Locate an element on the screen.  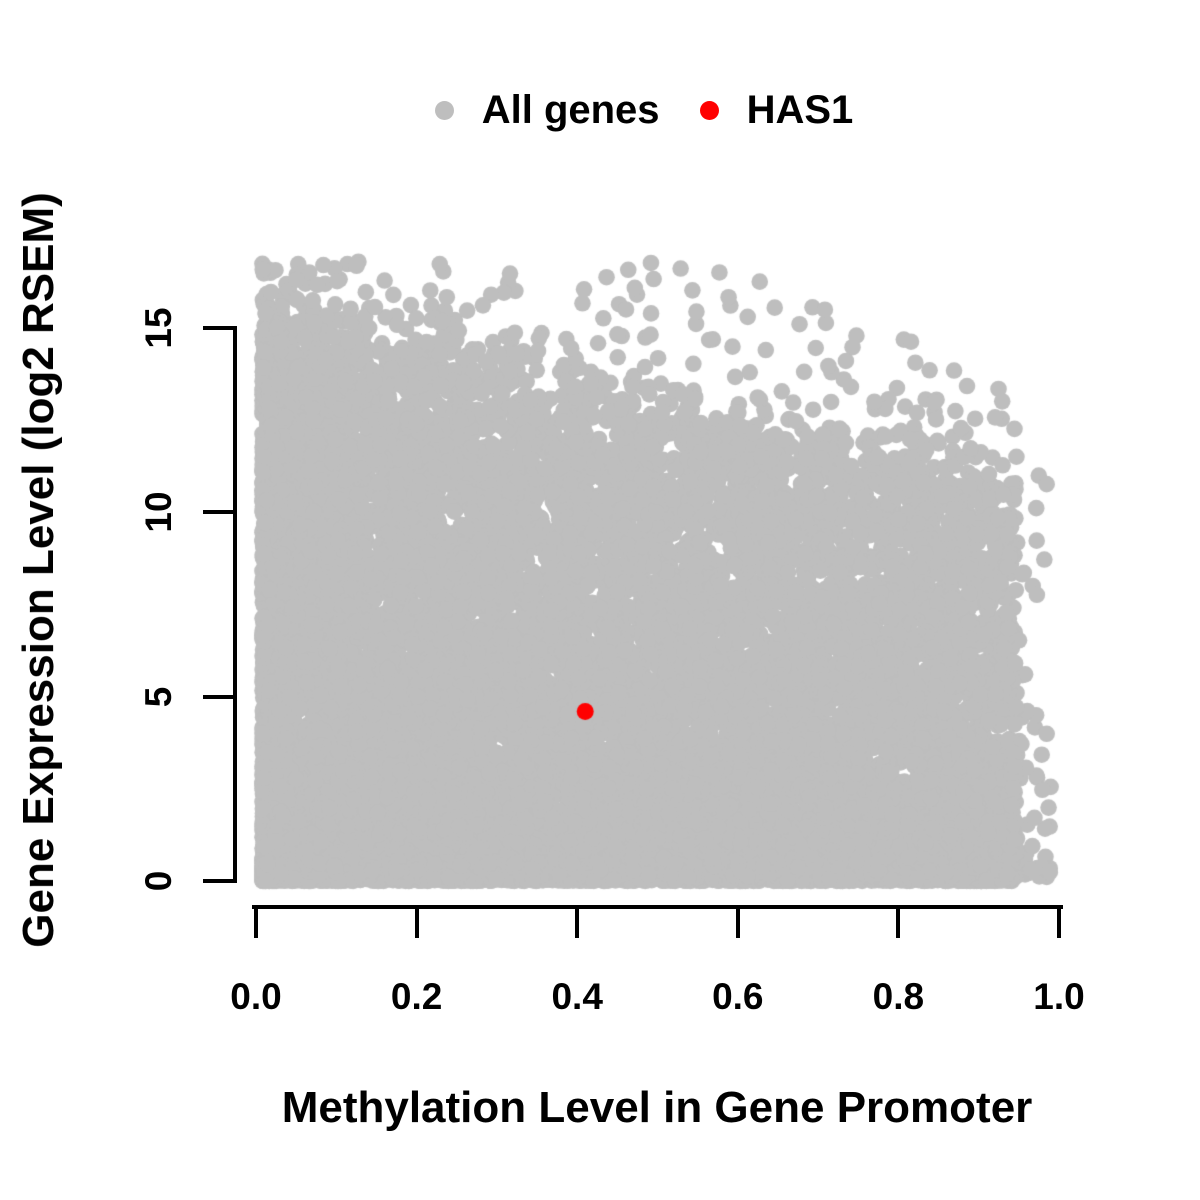
legend-label-has1: HAS1 is located at coordinates (800, 110).